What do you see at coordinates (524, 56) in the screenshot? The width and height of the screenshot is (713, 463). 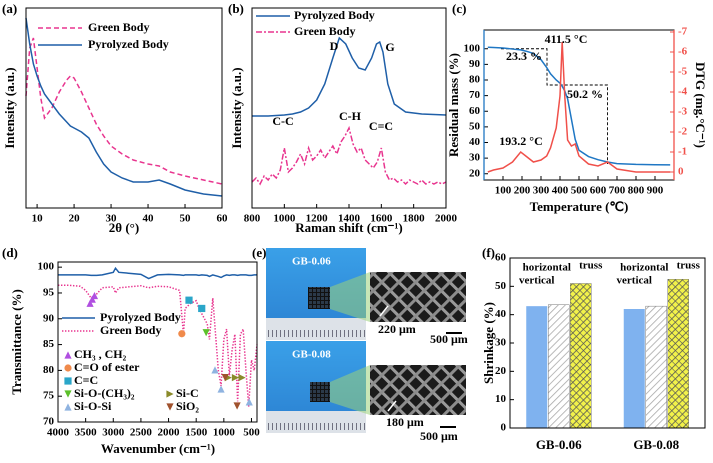 I see `annotation: 23.3 %` at bounding box center [524, 56].